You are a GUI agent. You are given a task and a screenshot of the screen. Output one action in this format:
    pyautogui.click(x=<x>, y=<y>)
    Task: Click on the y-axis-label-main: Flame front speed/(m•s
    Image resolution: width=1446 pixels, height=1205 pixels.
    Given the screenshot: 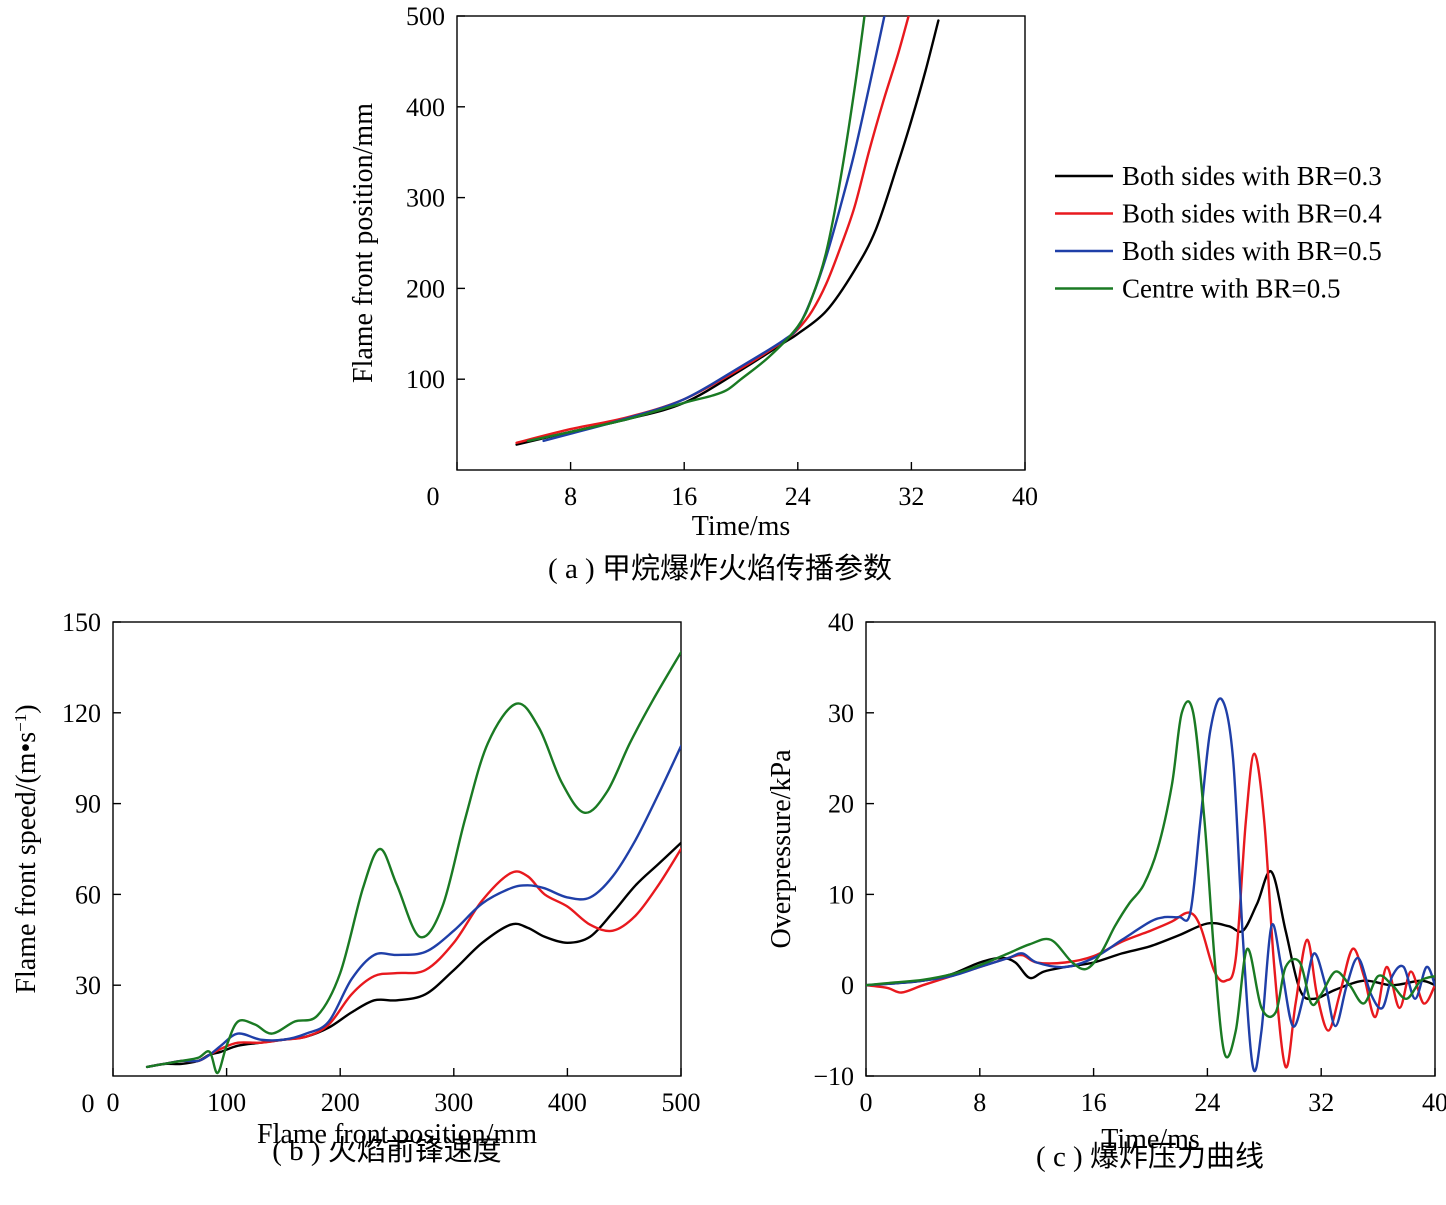 What is the action you would take?
    pyautogui.click(x=26, y=863)
    